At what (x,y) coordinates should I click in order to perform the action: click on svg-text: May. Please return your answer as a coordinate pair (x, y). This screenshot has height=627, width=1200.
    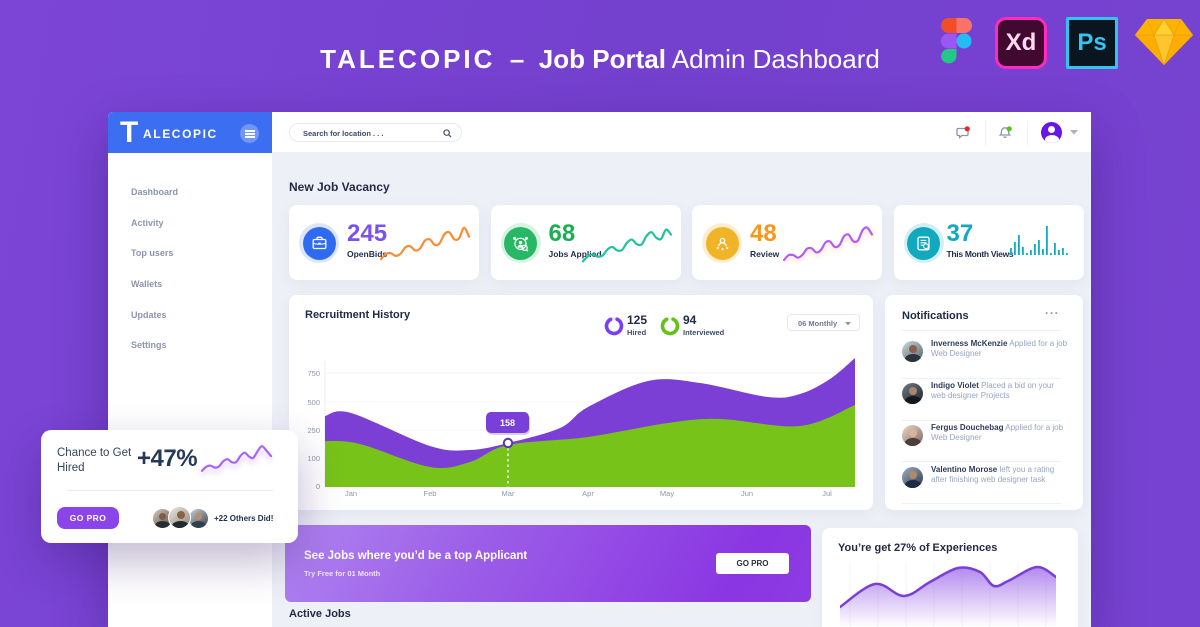
    Looking at the image, I should click on (667, 493).